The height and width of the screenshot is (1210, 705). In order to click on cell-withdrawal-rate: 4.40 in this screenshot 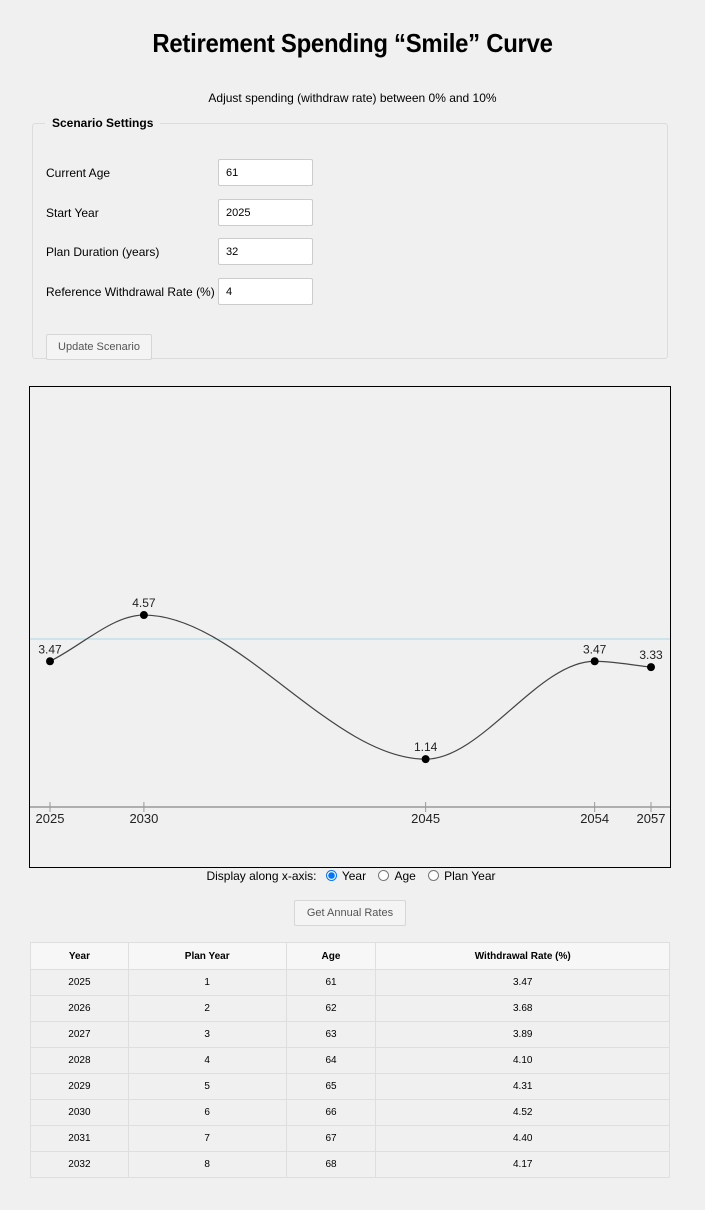, I will do `click(522, 1138)`.